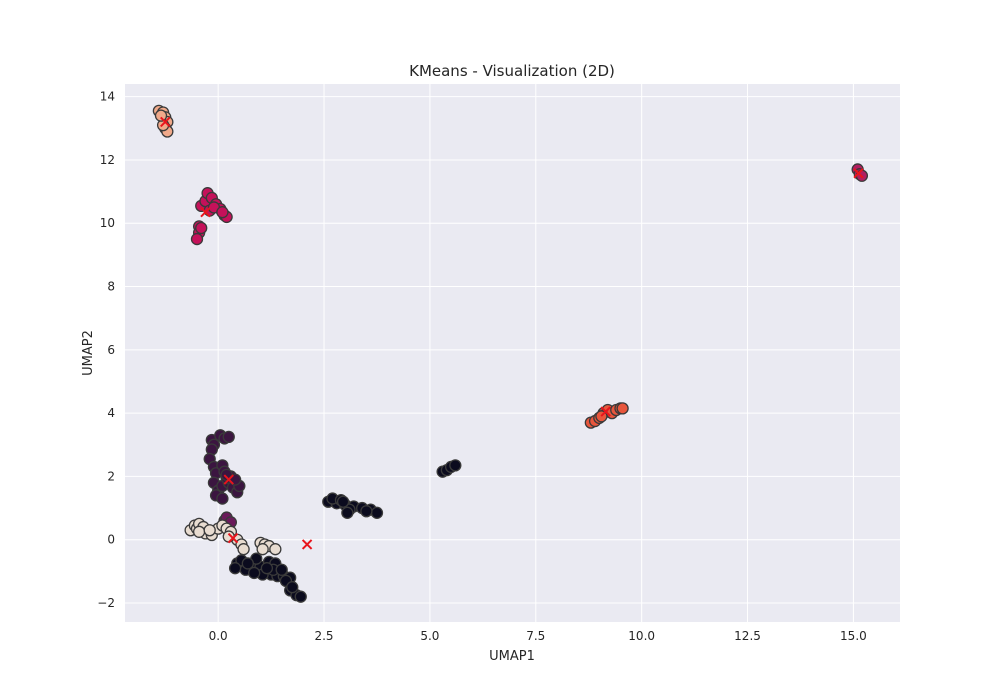 The image size is (1000, 700). Describe the element at coordinates (512, 71) in the screenshot. I see `chart-title: KMeans - Visualization (2D)` at that location.